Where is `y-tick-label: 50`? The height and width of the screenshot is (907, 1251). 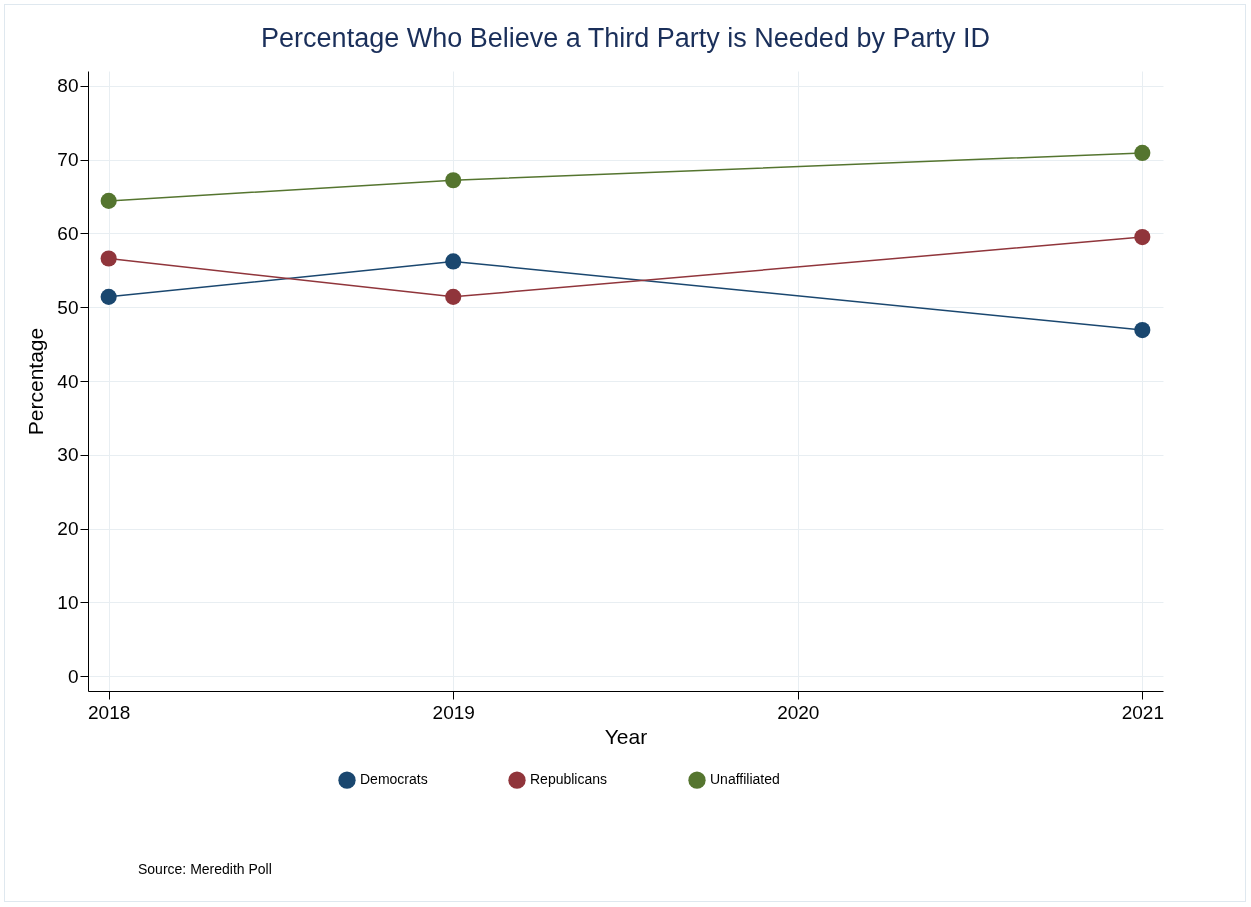 y-tick-label: 50 is located at coordinates (68, 307).